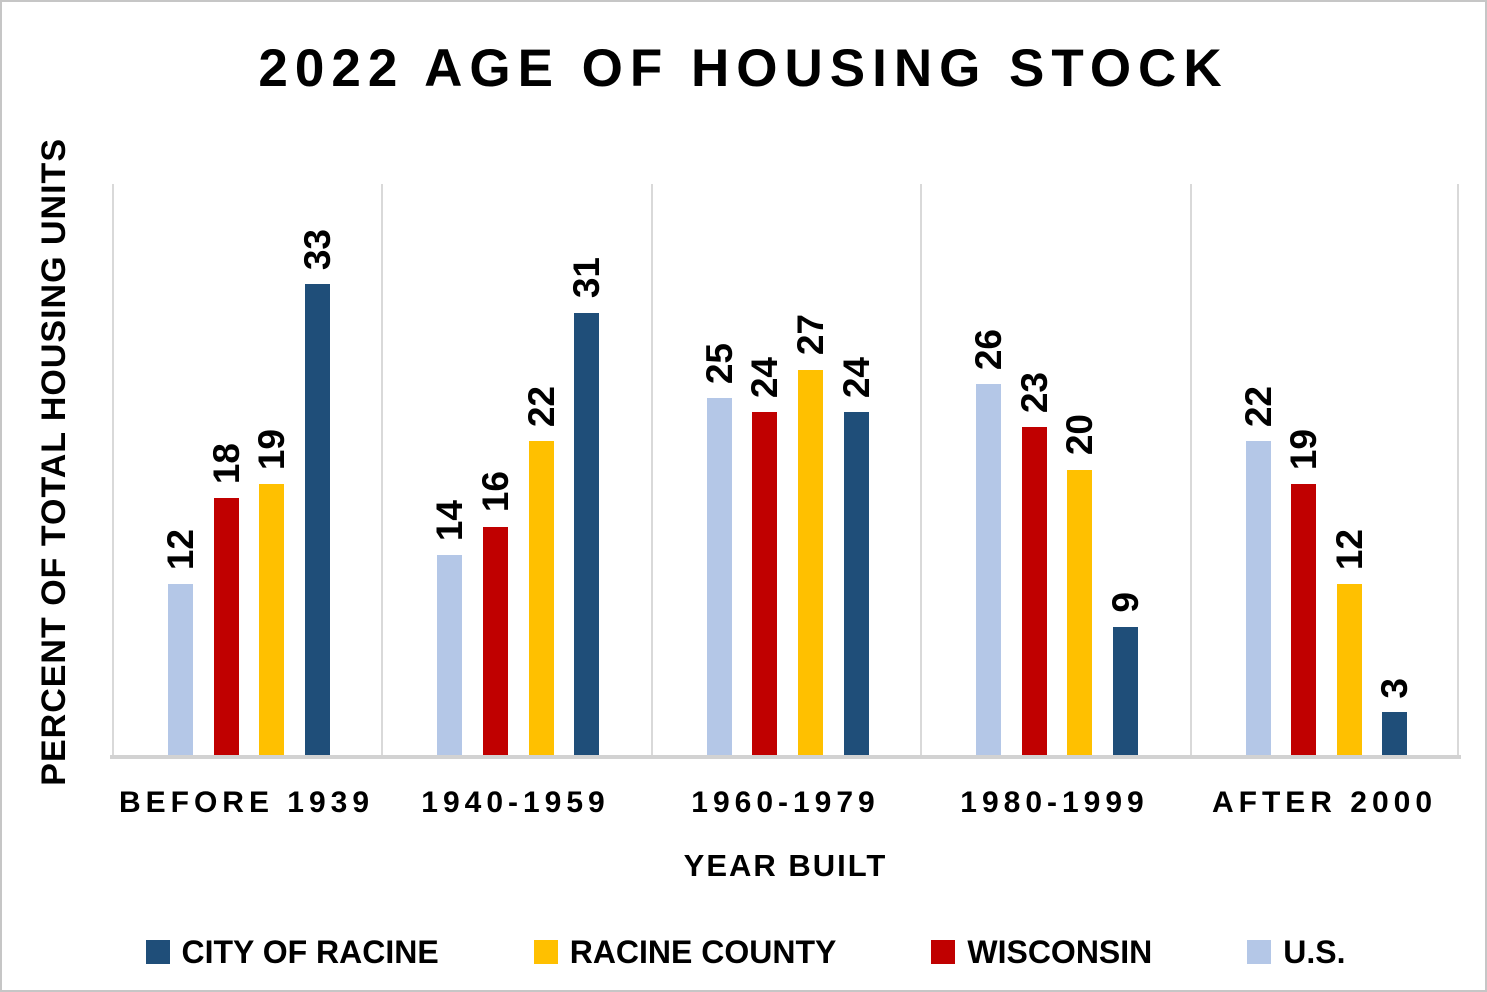  I want to click on legend-item-city-of-racine: CITY OF RACINE, so click(292, 952).